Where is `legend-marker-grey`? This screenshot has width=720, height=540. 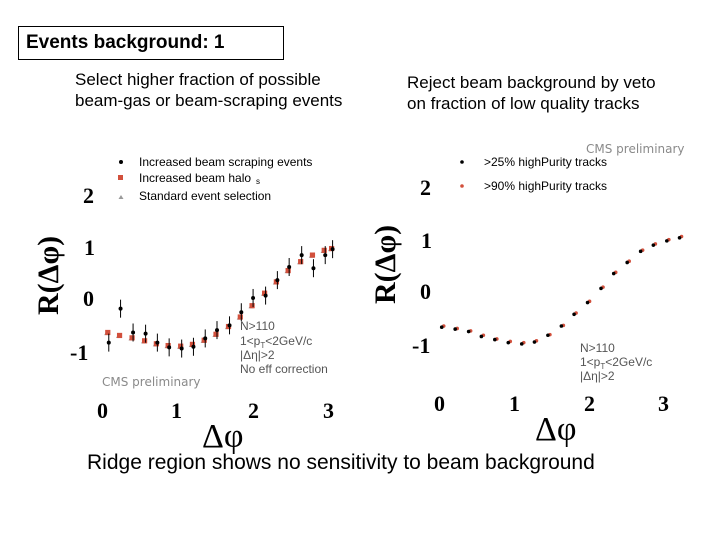 legend-marker-grey is located at coordinates (121, 197).